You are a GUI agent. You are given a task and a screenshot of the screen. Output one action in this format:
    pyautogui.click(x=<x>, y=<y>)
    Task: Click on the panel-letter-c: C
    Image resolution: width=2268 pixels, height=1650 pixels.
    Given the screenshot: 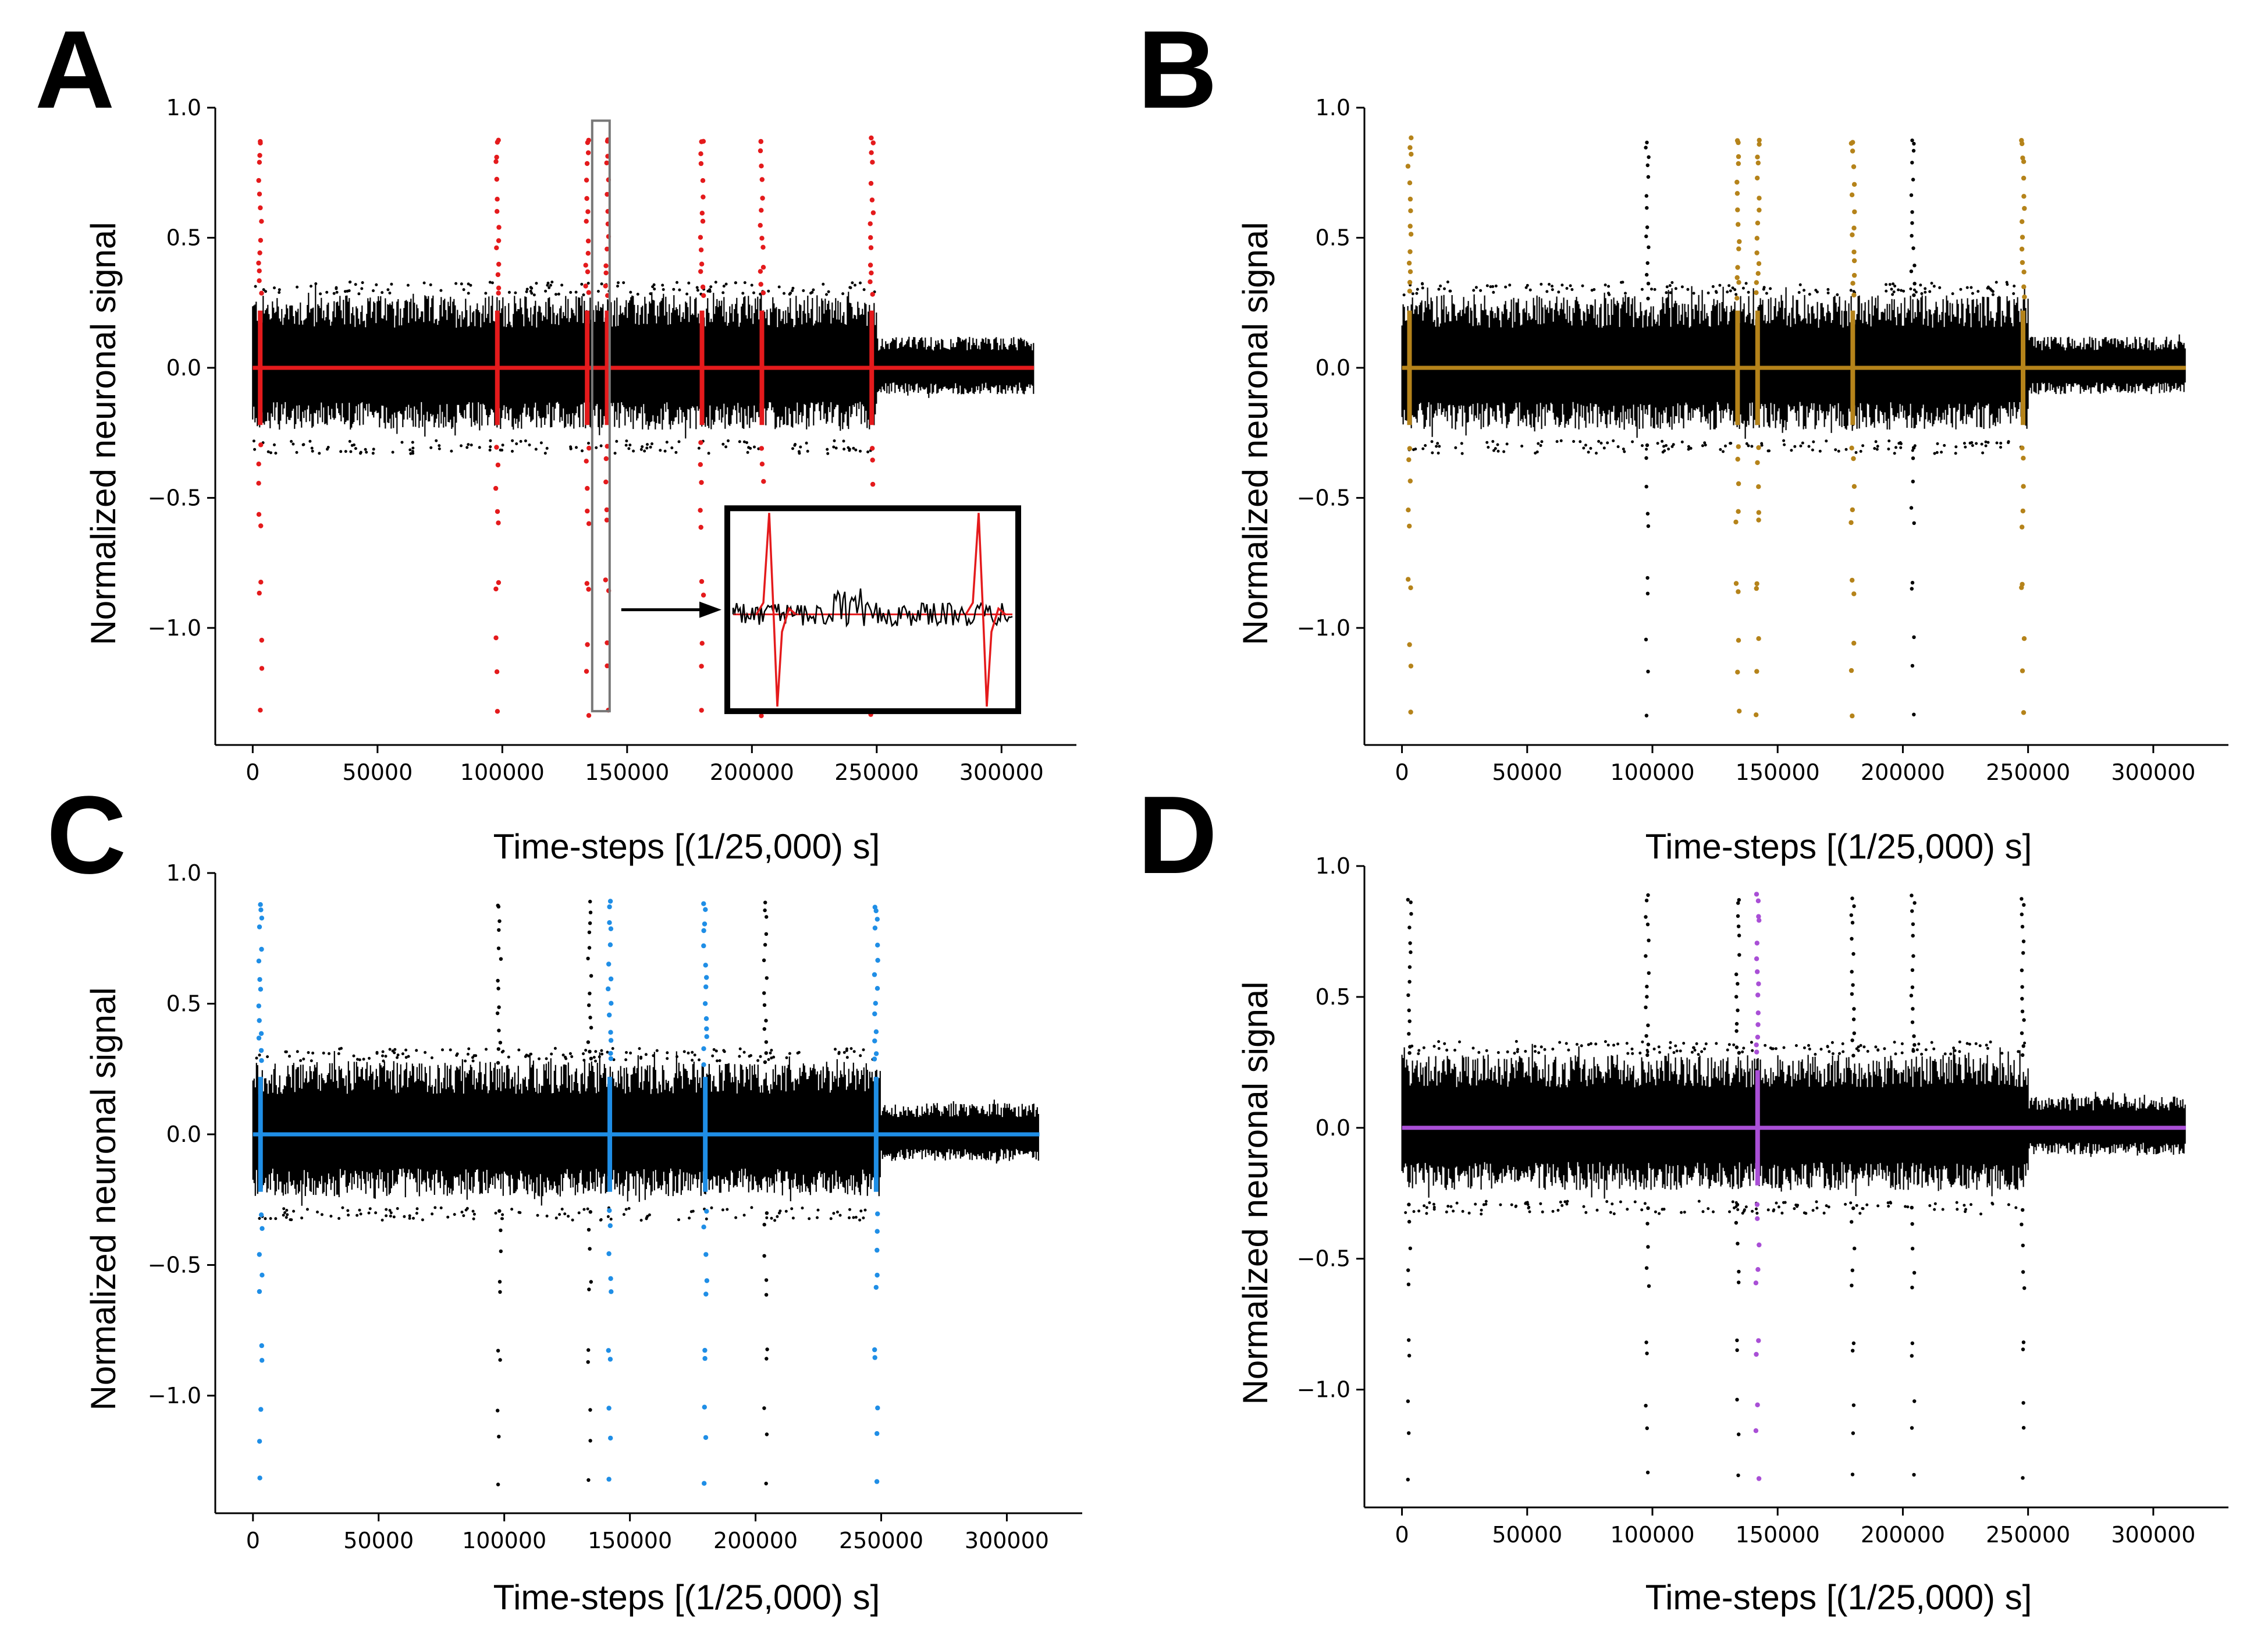 What is the action you would take?
    pyautogui.click(x=86, y=835)
    